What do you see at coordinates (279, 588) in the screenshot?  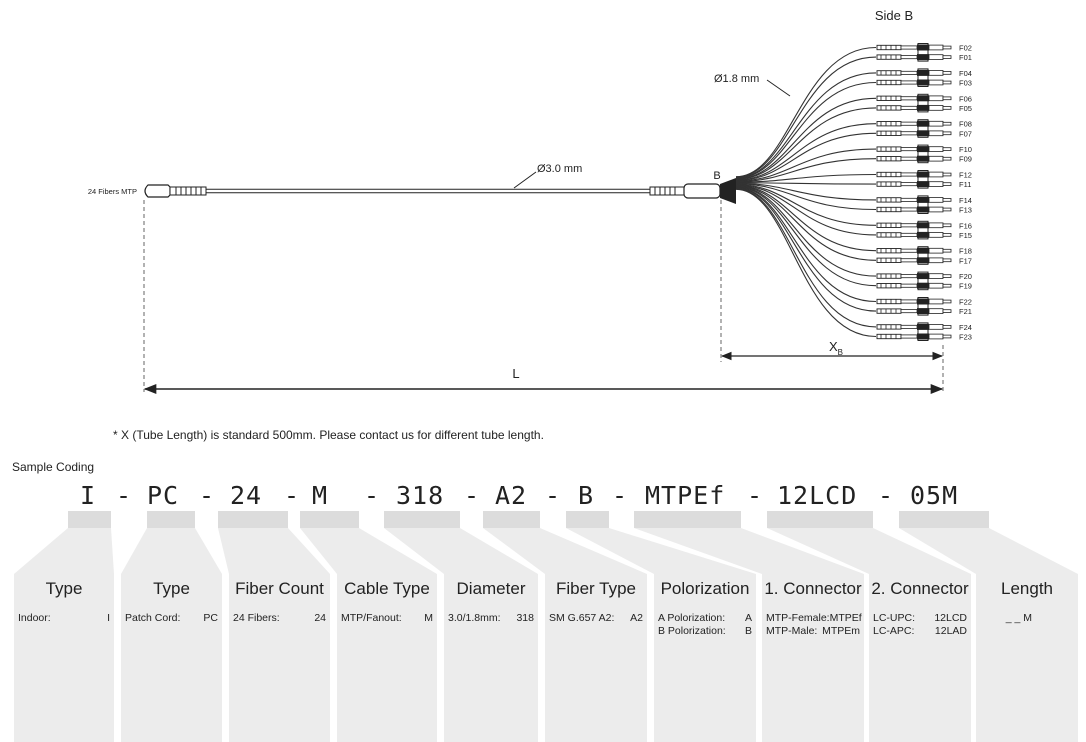 I see `column-header: Fiber Count` at bounding box center [279, 588].